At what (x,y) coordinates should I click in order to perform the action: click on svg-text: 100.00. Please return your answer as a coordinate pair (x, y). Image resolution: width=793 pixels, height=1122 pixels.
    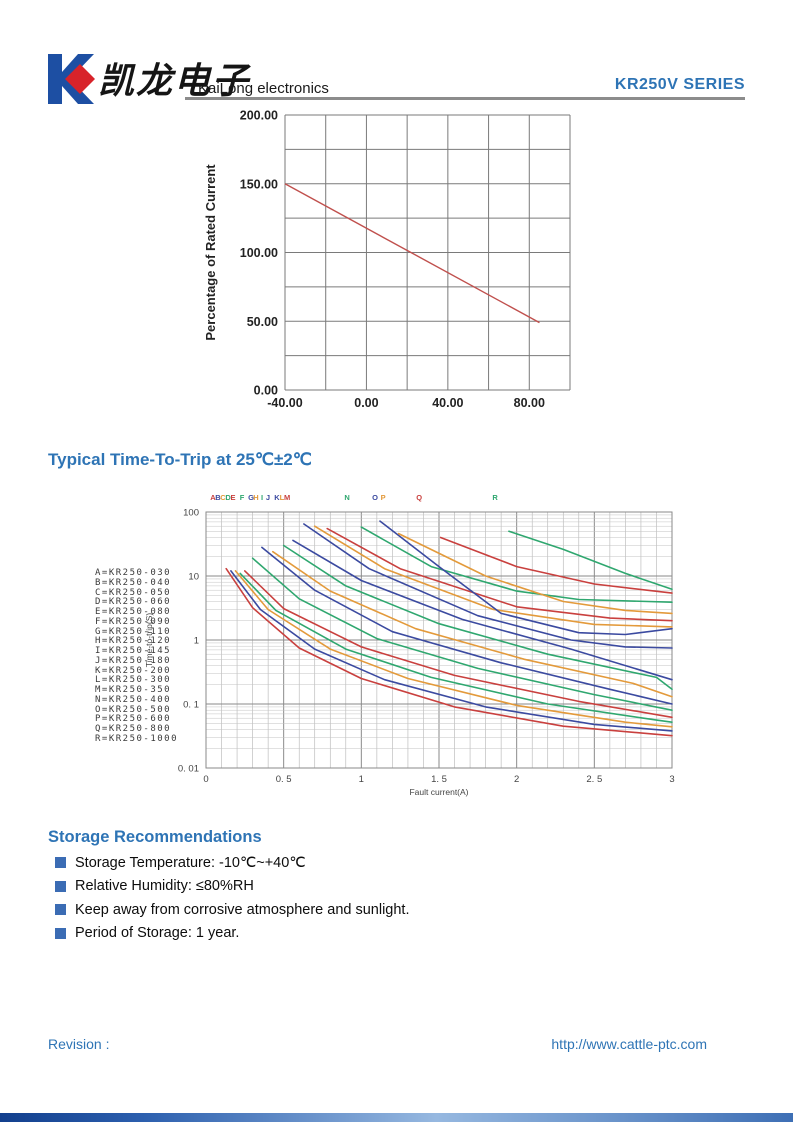
    Looking at the image, I should click on (259, 253).